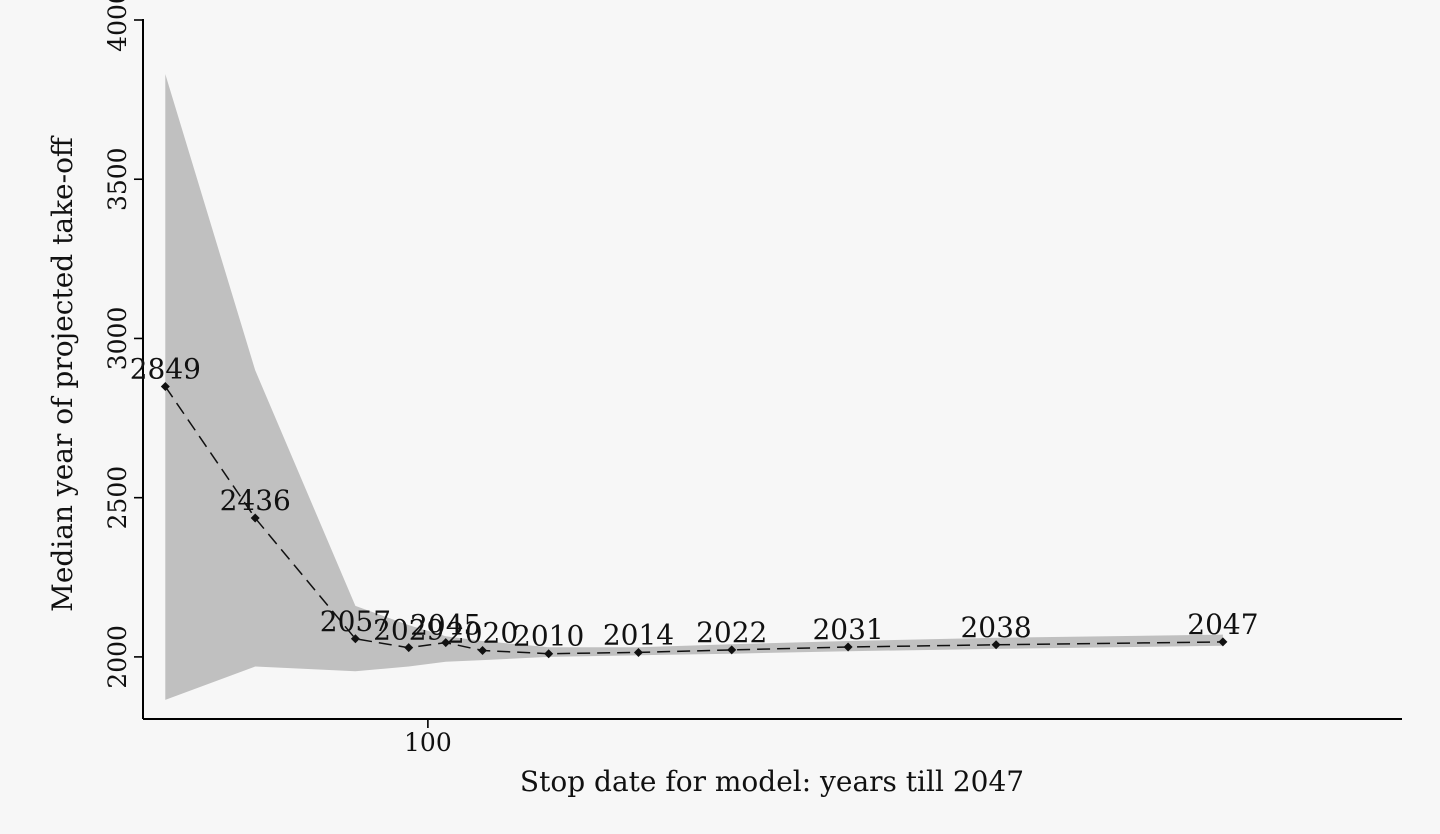  Describe the element at coordinates (117, 179) in the screenshot. I see `y-tick-label-3500: 3500` at that location.